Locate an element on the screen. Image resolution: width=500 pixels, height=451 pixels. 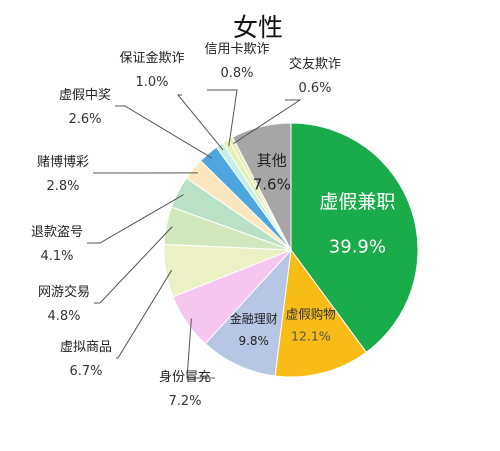
slice-label-7: 退款盗号 is located at coordinates (57, 232).